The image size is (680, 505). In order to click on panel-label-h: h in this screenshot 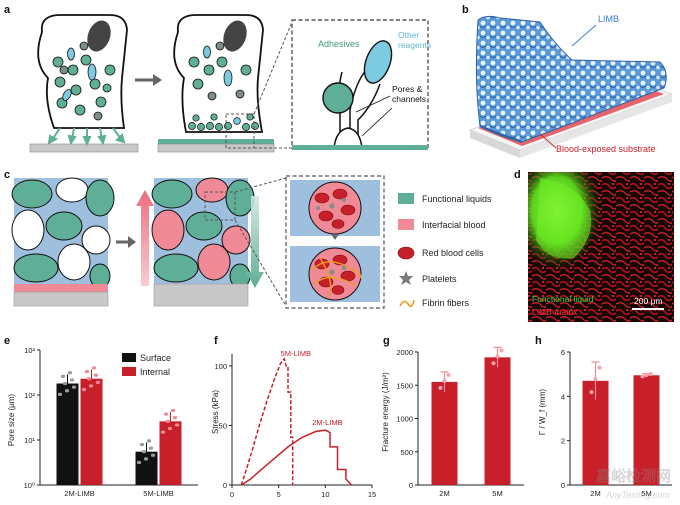, I will do `click(538, 341)`.